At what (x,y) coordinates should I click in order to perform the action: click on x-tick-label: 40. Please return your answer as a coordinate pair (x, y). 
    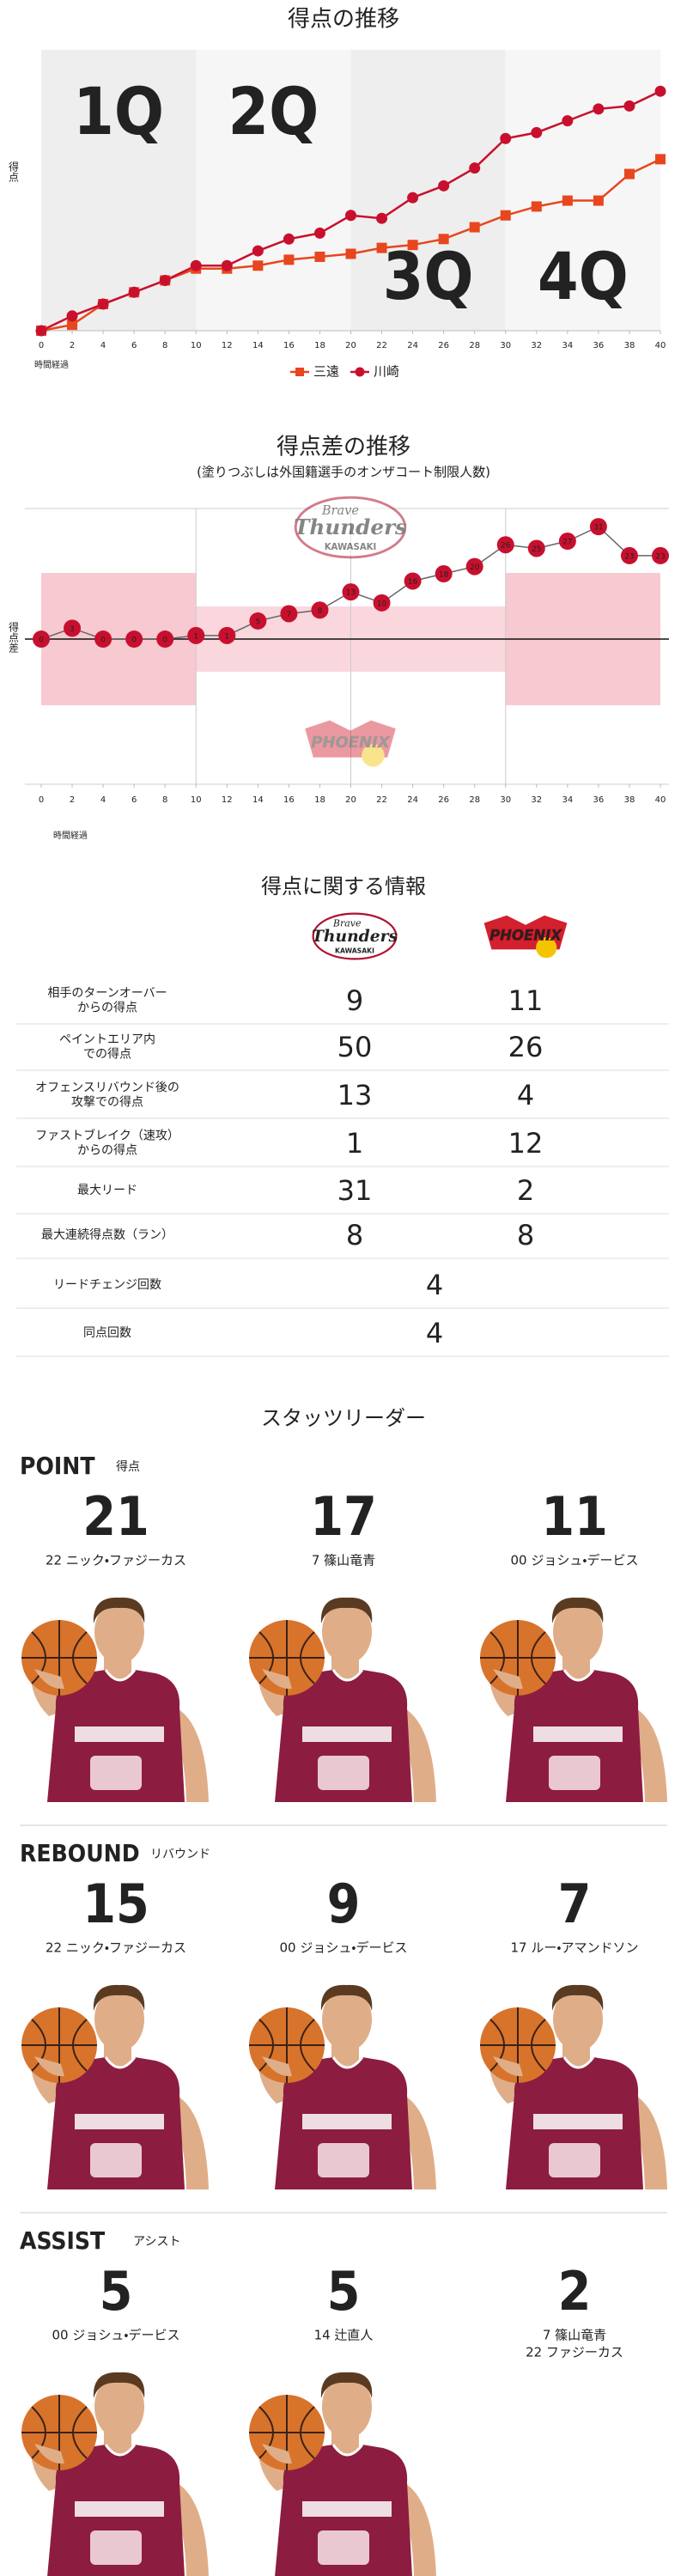
    Looking at the image, I should click on (660, 800).